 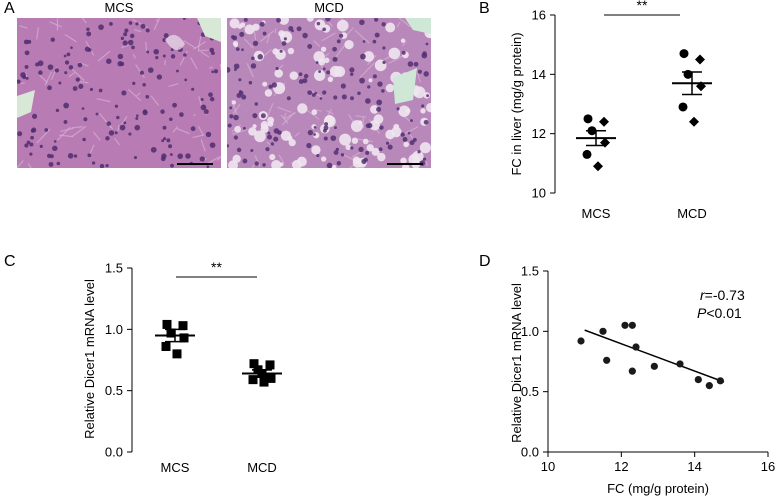 I want to click on y-tick-label: 0.0, so click(x=114, y=452).